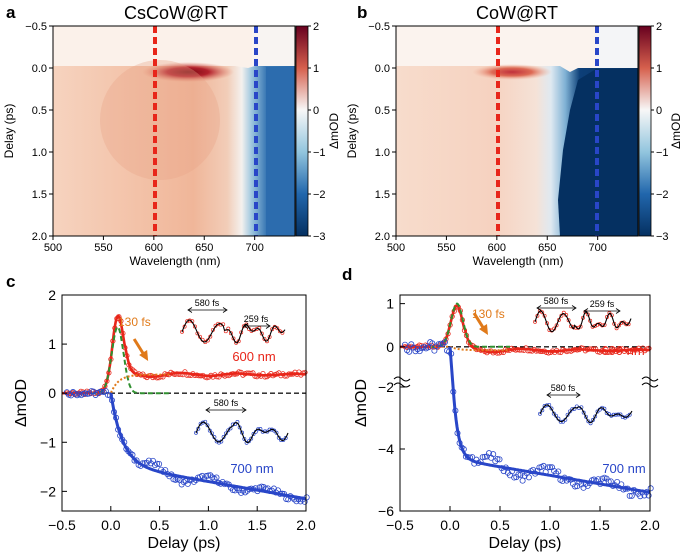 Image resolution: width=685 pixels, height=558 pixels. I want to click on panel-c-xtick-label: −0.5, so click(62, 525).